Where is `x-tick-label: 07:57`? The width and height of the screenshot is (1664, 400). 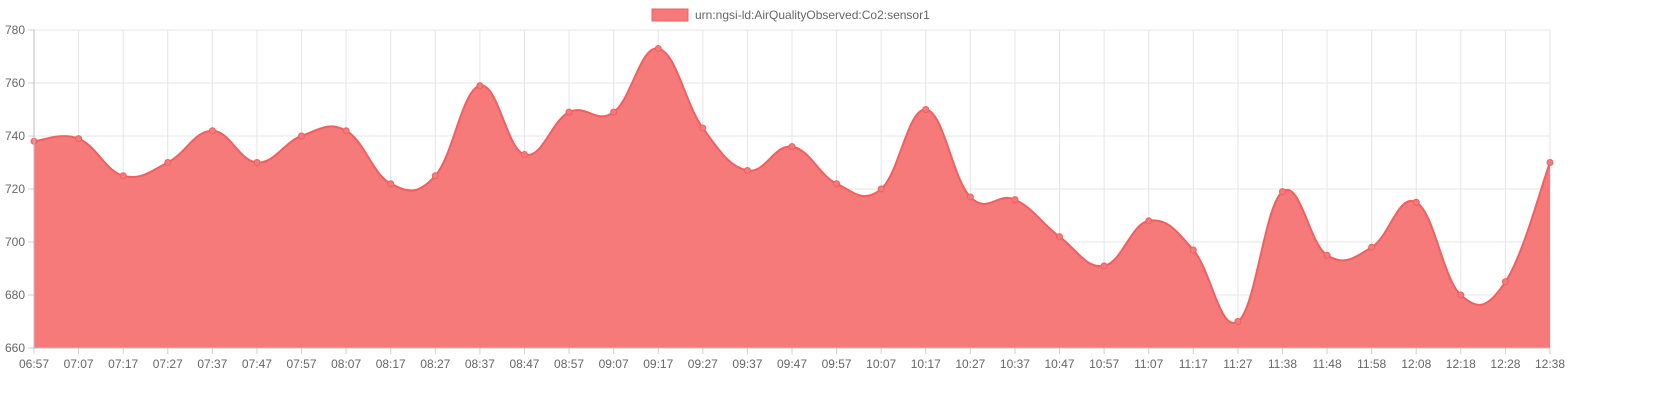 x-tick-label: 07:57 is located at coordinates (302, 364).